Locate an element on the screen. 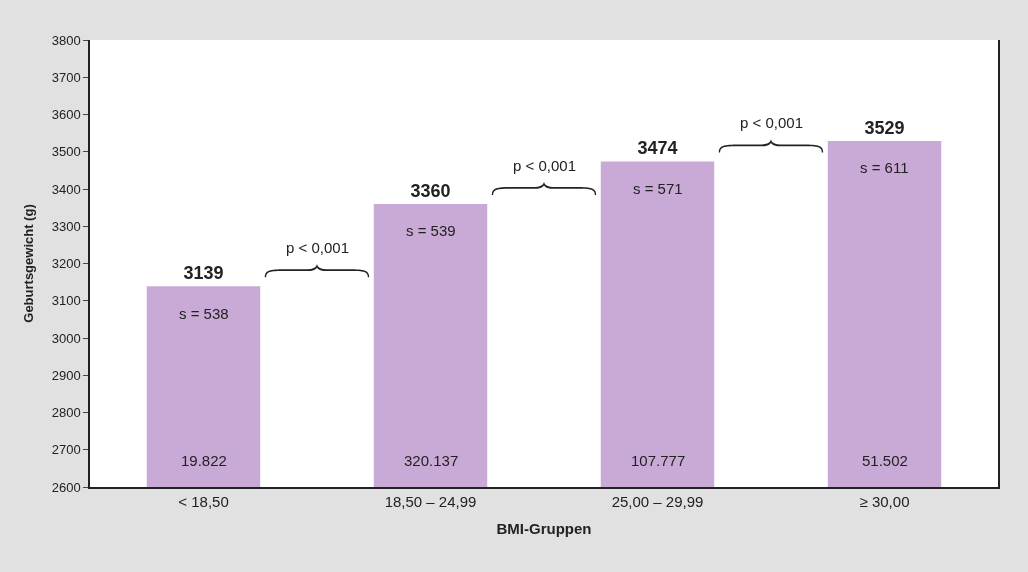  y-tick-label: 3300 is located at coordinates (66, 226).